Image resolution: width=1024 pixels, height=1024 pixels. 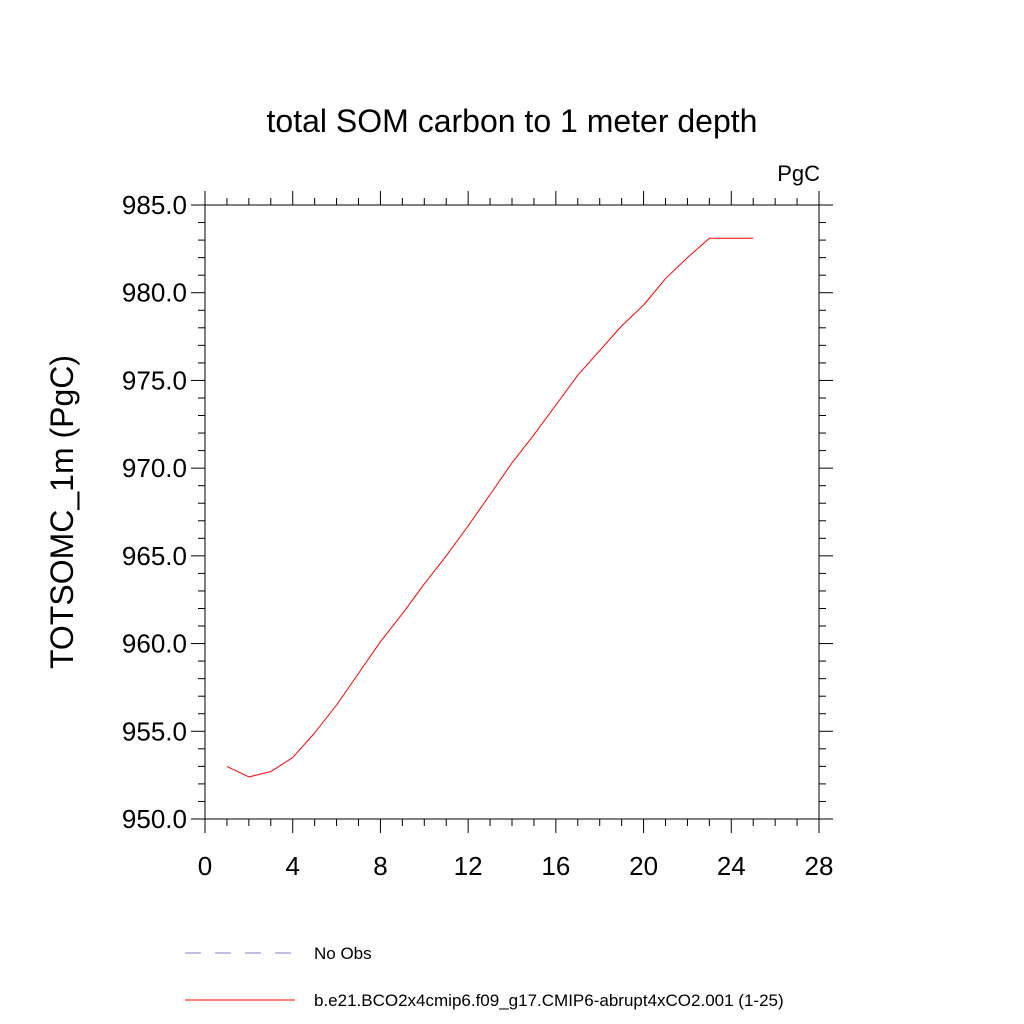 What do you see at coordinates (154, 556) in the screenshot?
I see `y-tick-label: 965.0` at bounding box center [154, 556].